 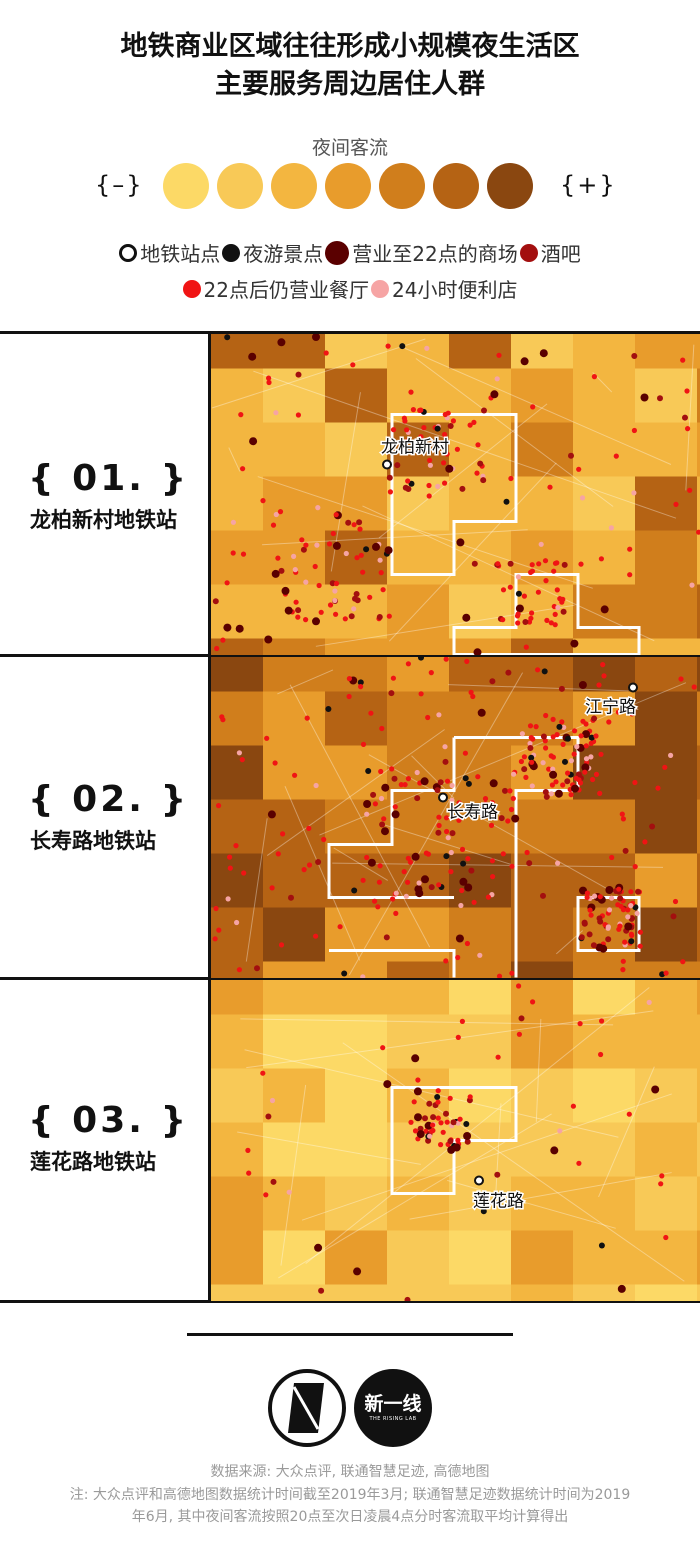 What do you see at coordinates (350, 252) in the screenshot?
I see `legend-row-1: 地铁站点 夜游景点 营业至22点的商场 酒吧` at bounding box center [350, 252].